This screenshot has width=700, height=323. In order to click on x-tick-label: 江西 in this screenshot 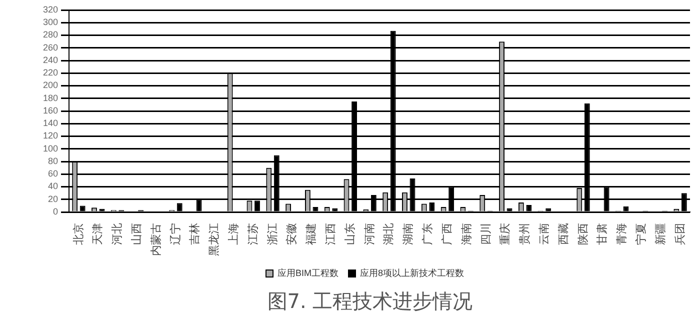, I will do `click(331, 234)`.